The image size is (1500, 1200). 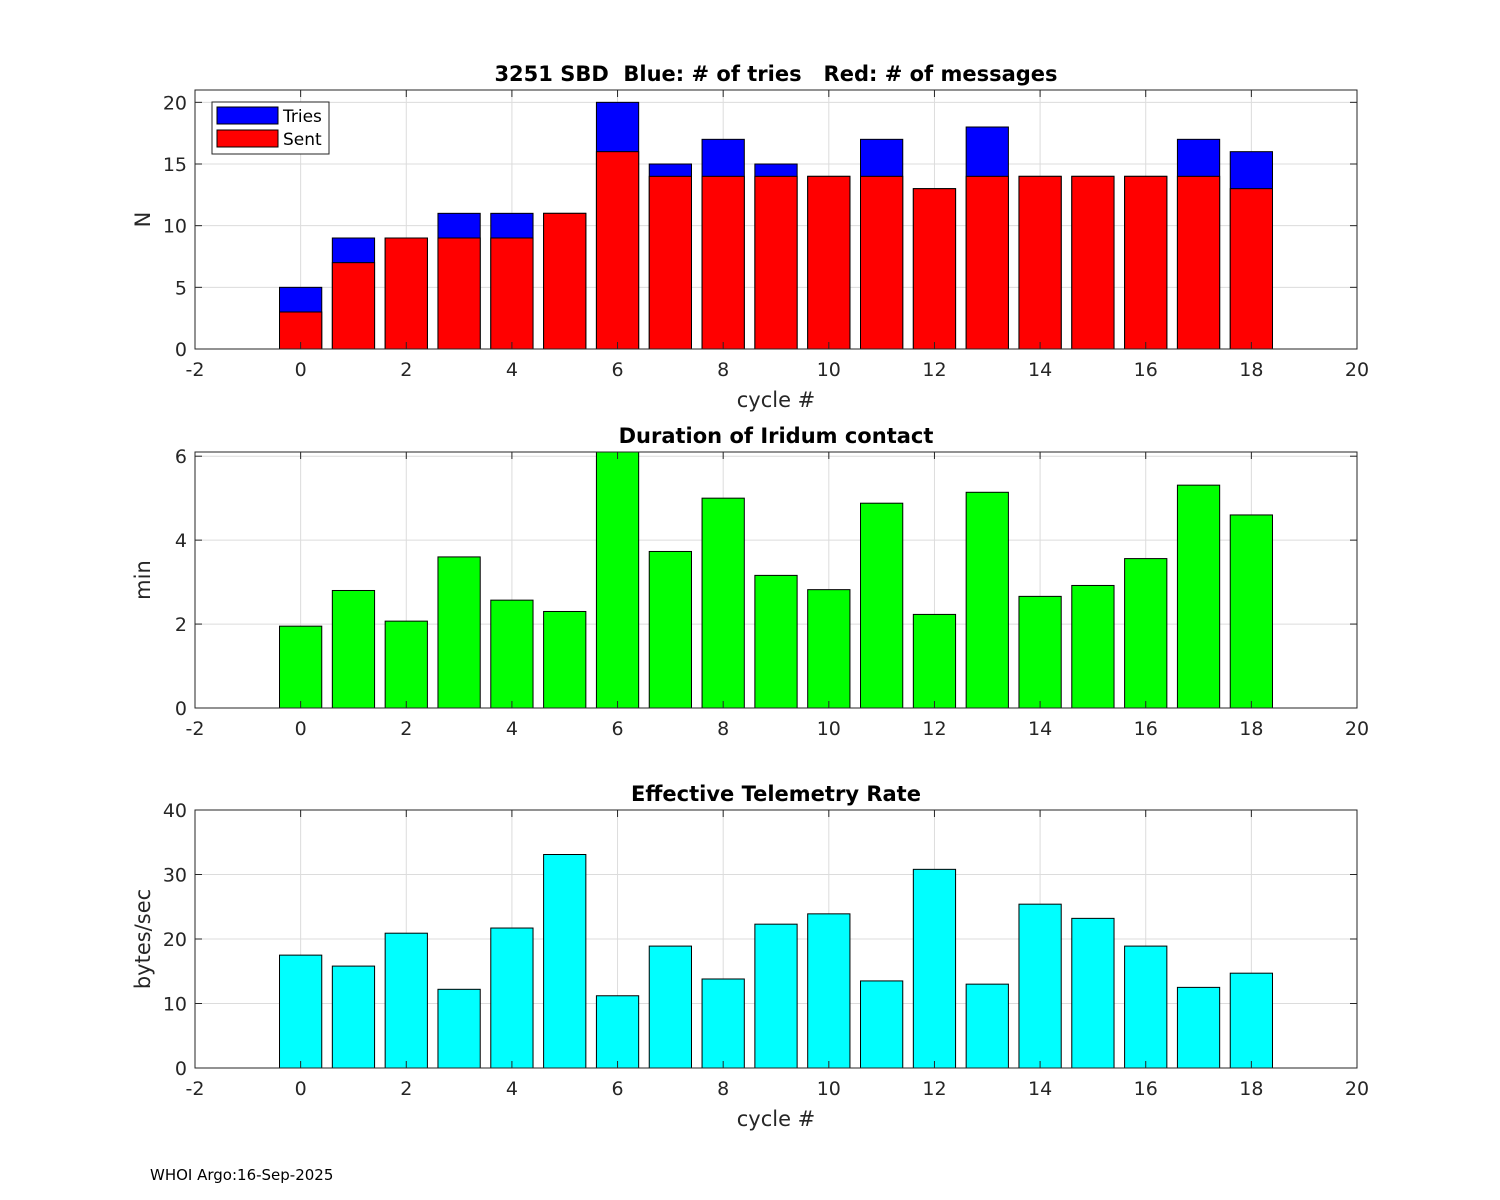 I want to click on legend-label-sent: Sent, so click(x=302, y=140).